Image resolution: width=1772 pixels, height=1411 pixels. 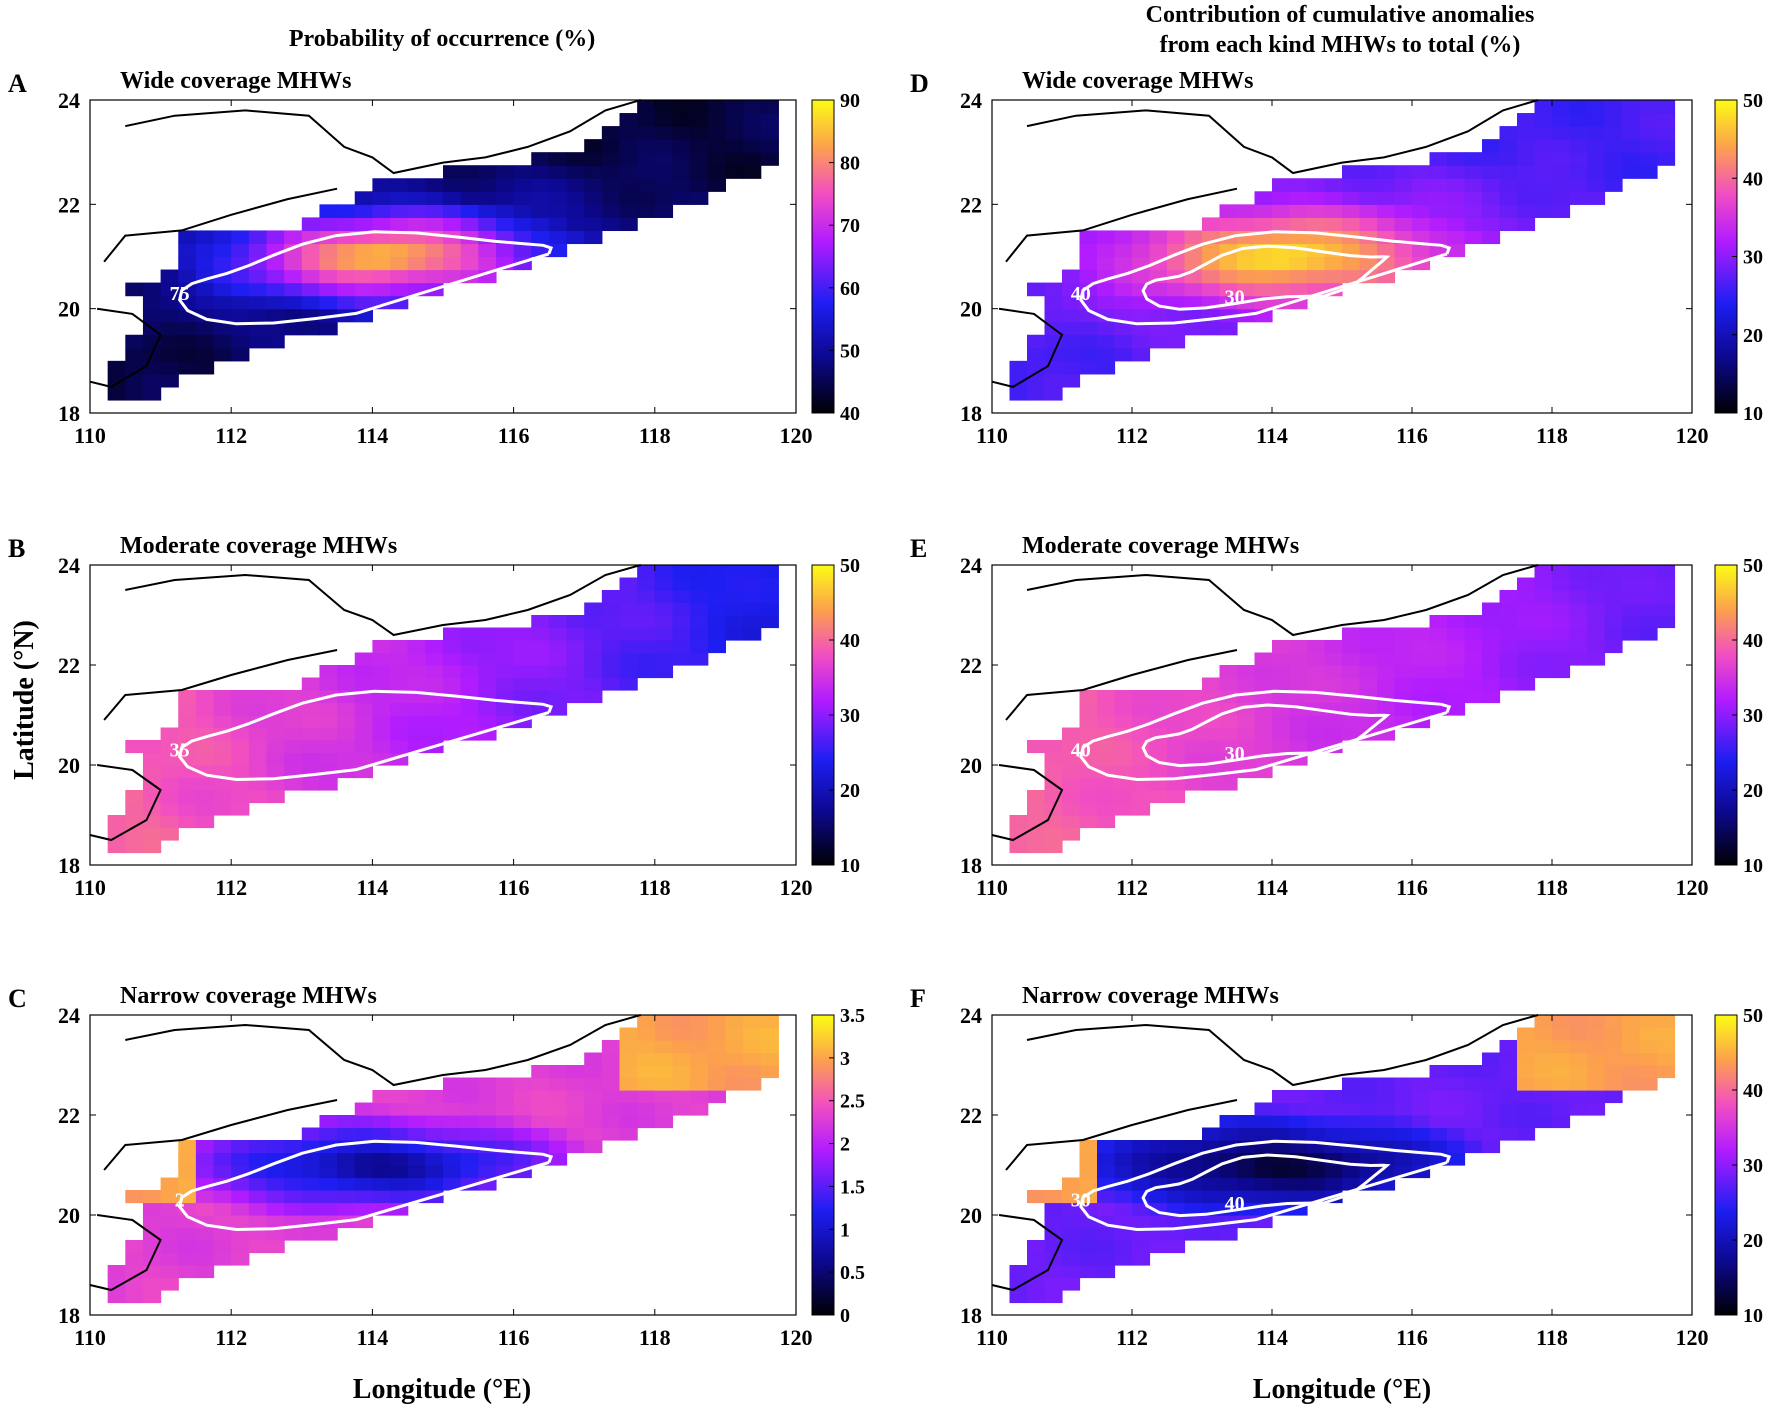 I want to click on contour-line-D, so click(x=1265, y=278).